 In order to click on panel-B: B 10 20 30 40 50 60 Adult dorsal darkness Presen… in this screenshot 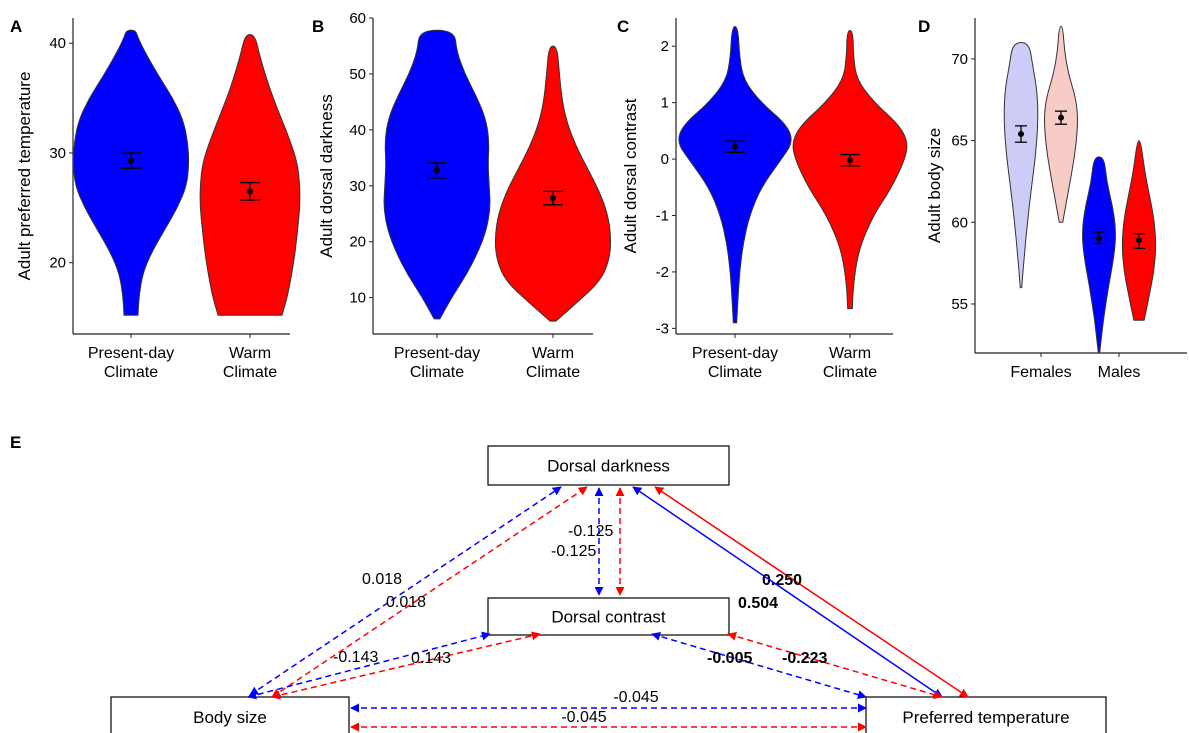, I will do `click(462, 195)`.